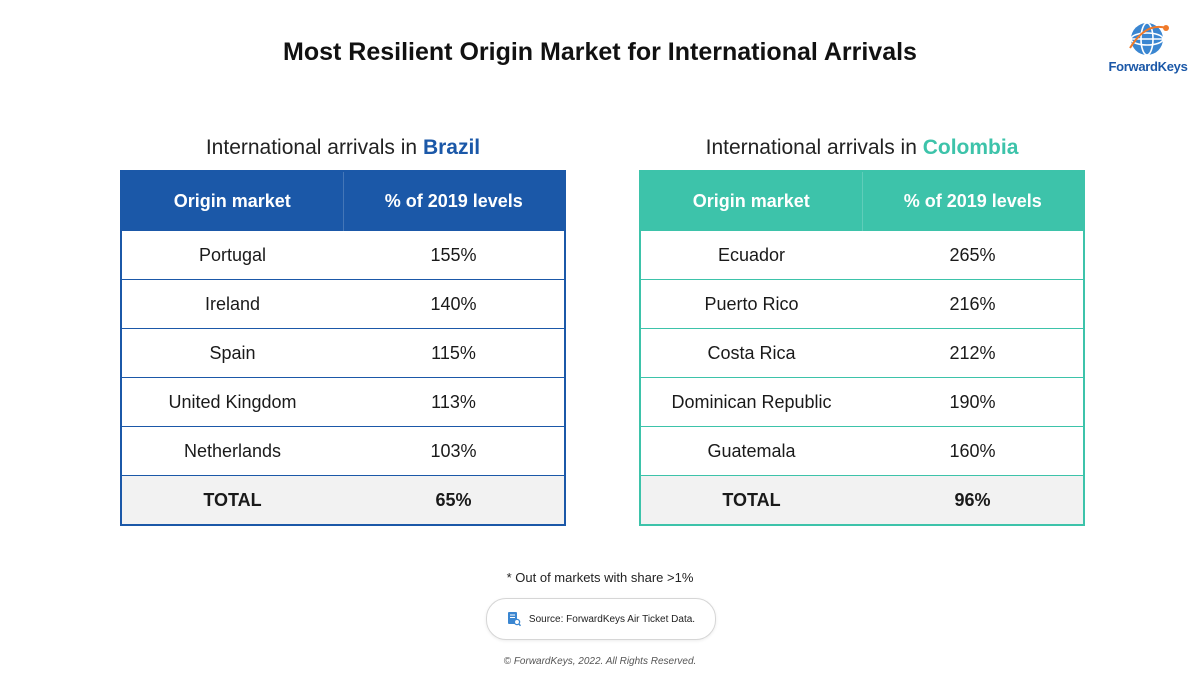  What do you see at coordinates (751, 402) in the screenshot?
I see `origin-market-cell: Dominican Republic` at bounding box center [751, 402].